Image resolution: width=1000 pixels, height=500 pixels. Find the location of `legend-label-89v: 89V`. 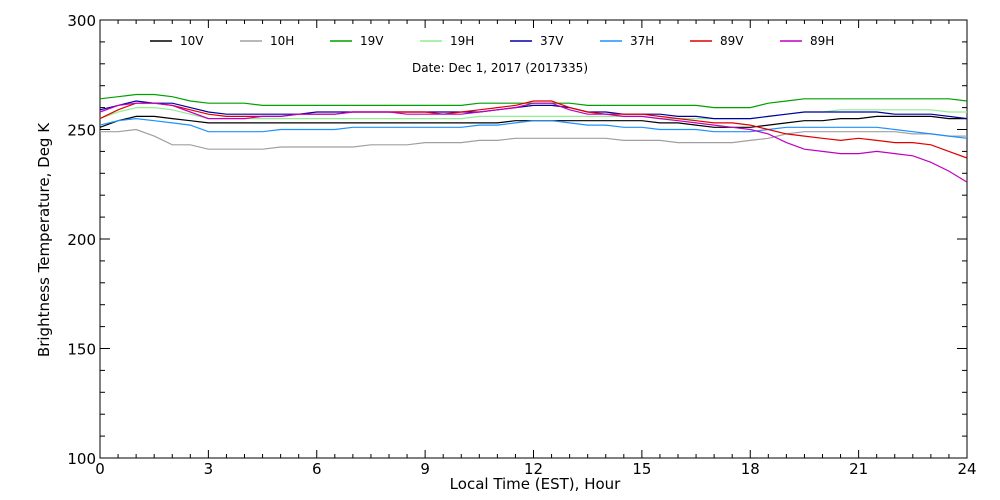

legend-label-89v: 89V is located at coordinates (732, 41).